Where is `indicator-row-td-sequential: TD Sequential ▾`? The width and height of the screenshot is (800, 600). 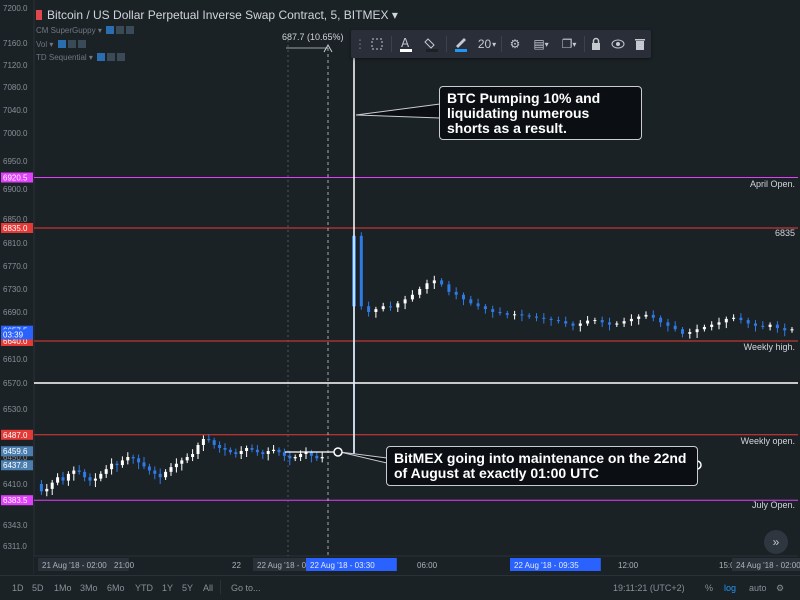
indicator-row-td-sequential: TD Sequential ▾ is located at coordinates (81, 57).